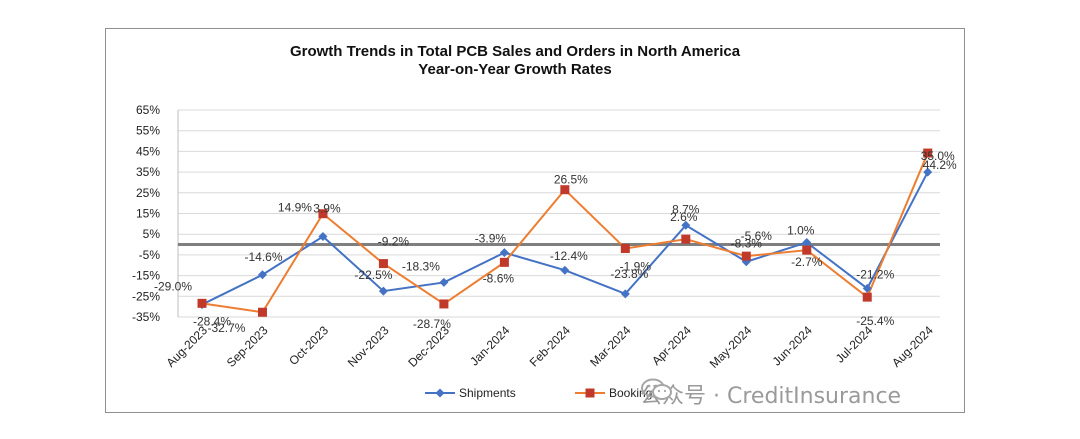 This screenshot has height=439, width=1080. What do you see at coordinates (590, 393) in the screenshot?
I see `legend-marker-bookings` at bounding box center [590, 393].